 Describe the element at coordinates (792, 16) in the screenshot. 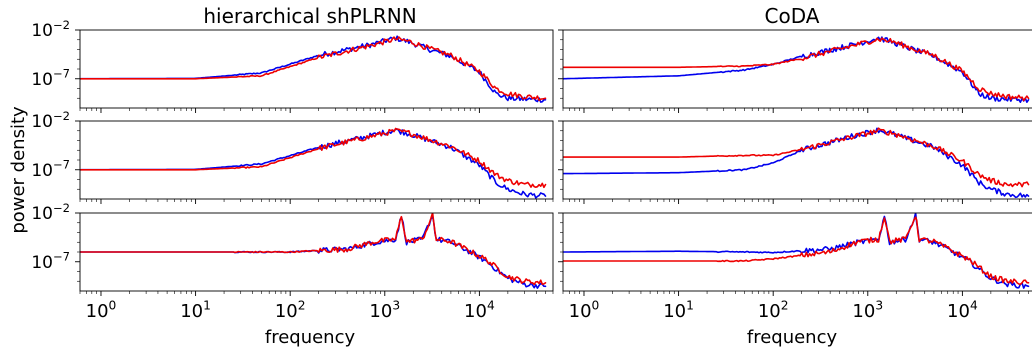

I see `column-title-right: CoDA` at that location.